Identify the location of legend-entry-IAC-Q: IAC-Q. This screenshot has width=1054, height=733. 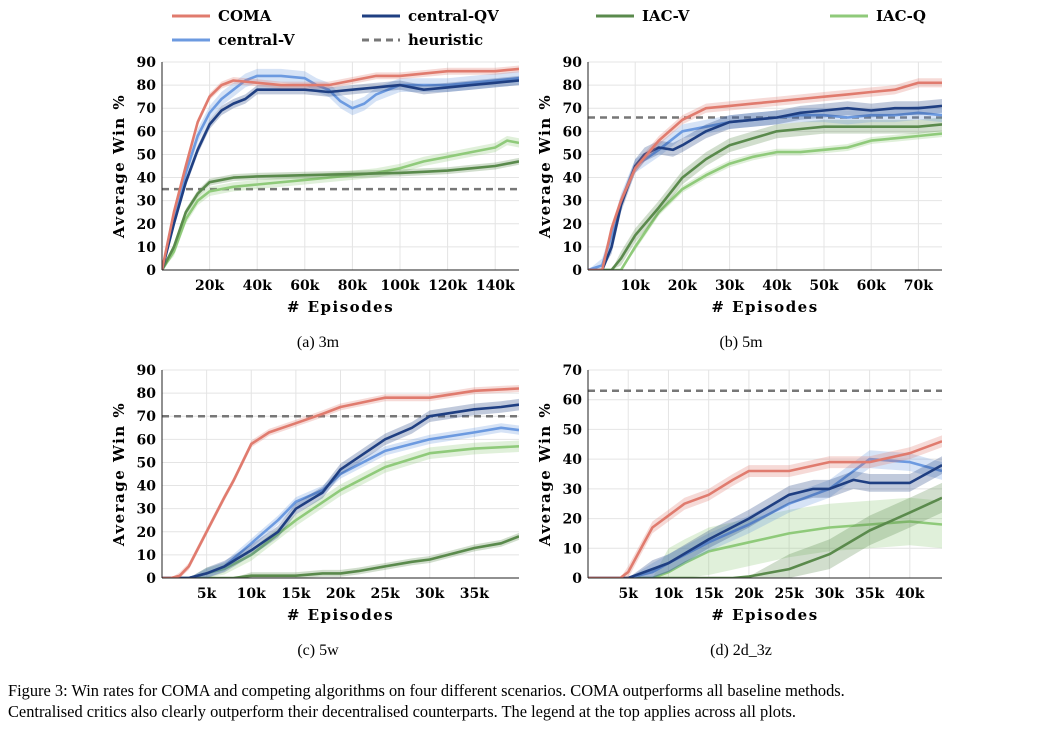
(878, 16).